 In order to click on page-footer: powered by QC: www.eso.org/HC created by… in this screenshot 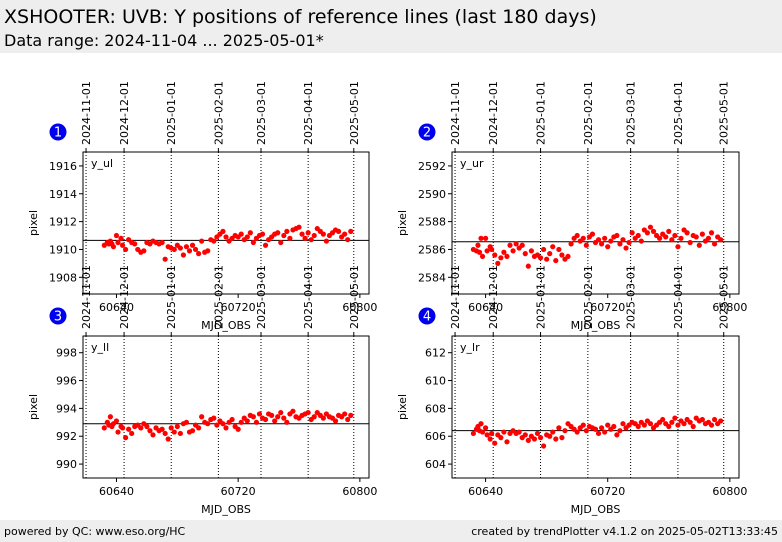, I will do `click(391, 531)`.